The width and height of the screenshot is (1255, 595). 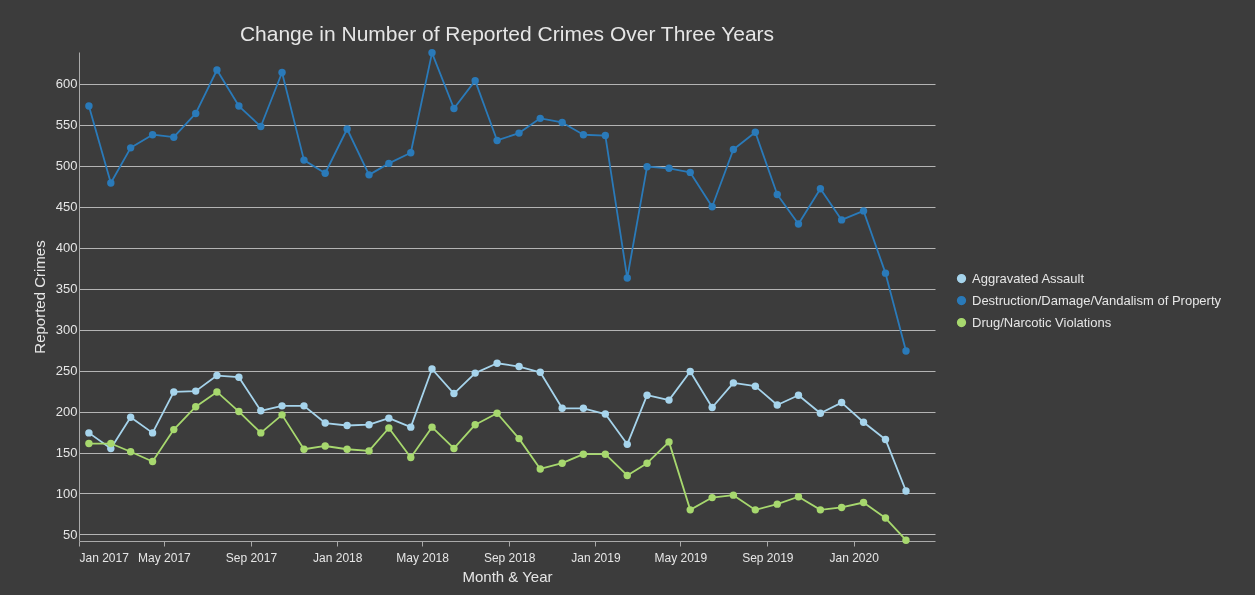 What do you see at coordinates (66, 412) in the screenshot?
I see `y-tick-label: 200` at bounding box center [66, 412].